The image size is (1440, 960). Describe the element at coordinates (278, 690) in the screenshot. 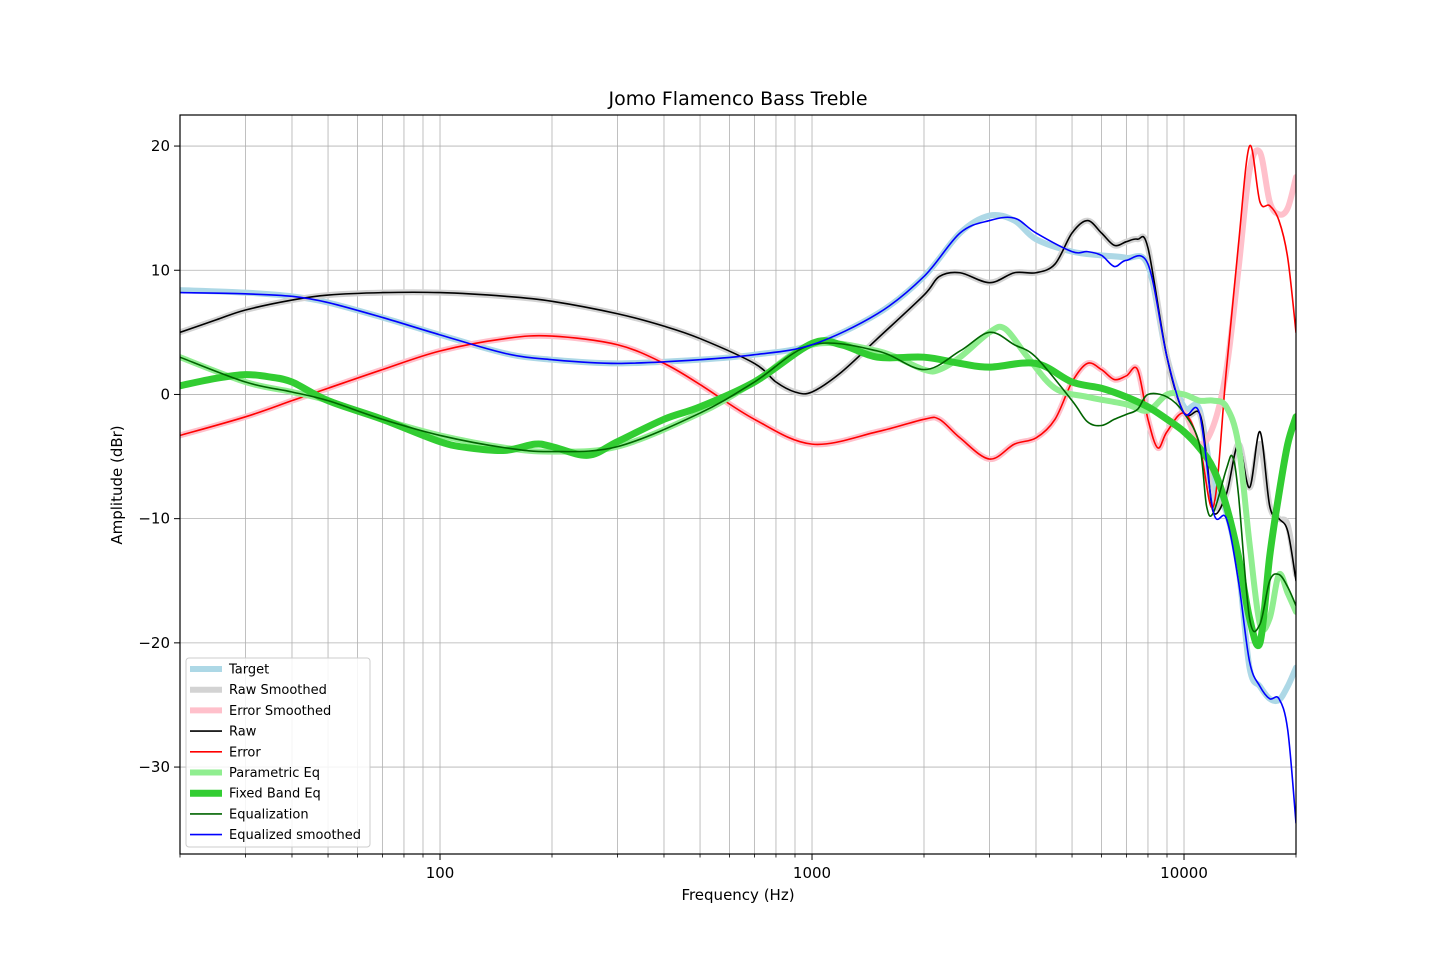

I see `legend-label-raw-smoothed: Raw Smoothed` at that location.